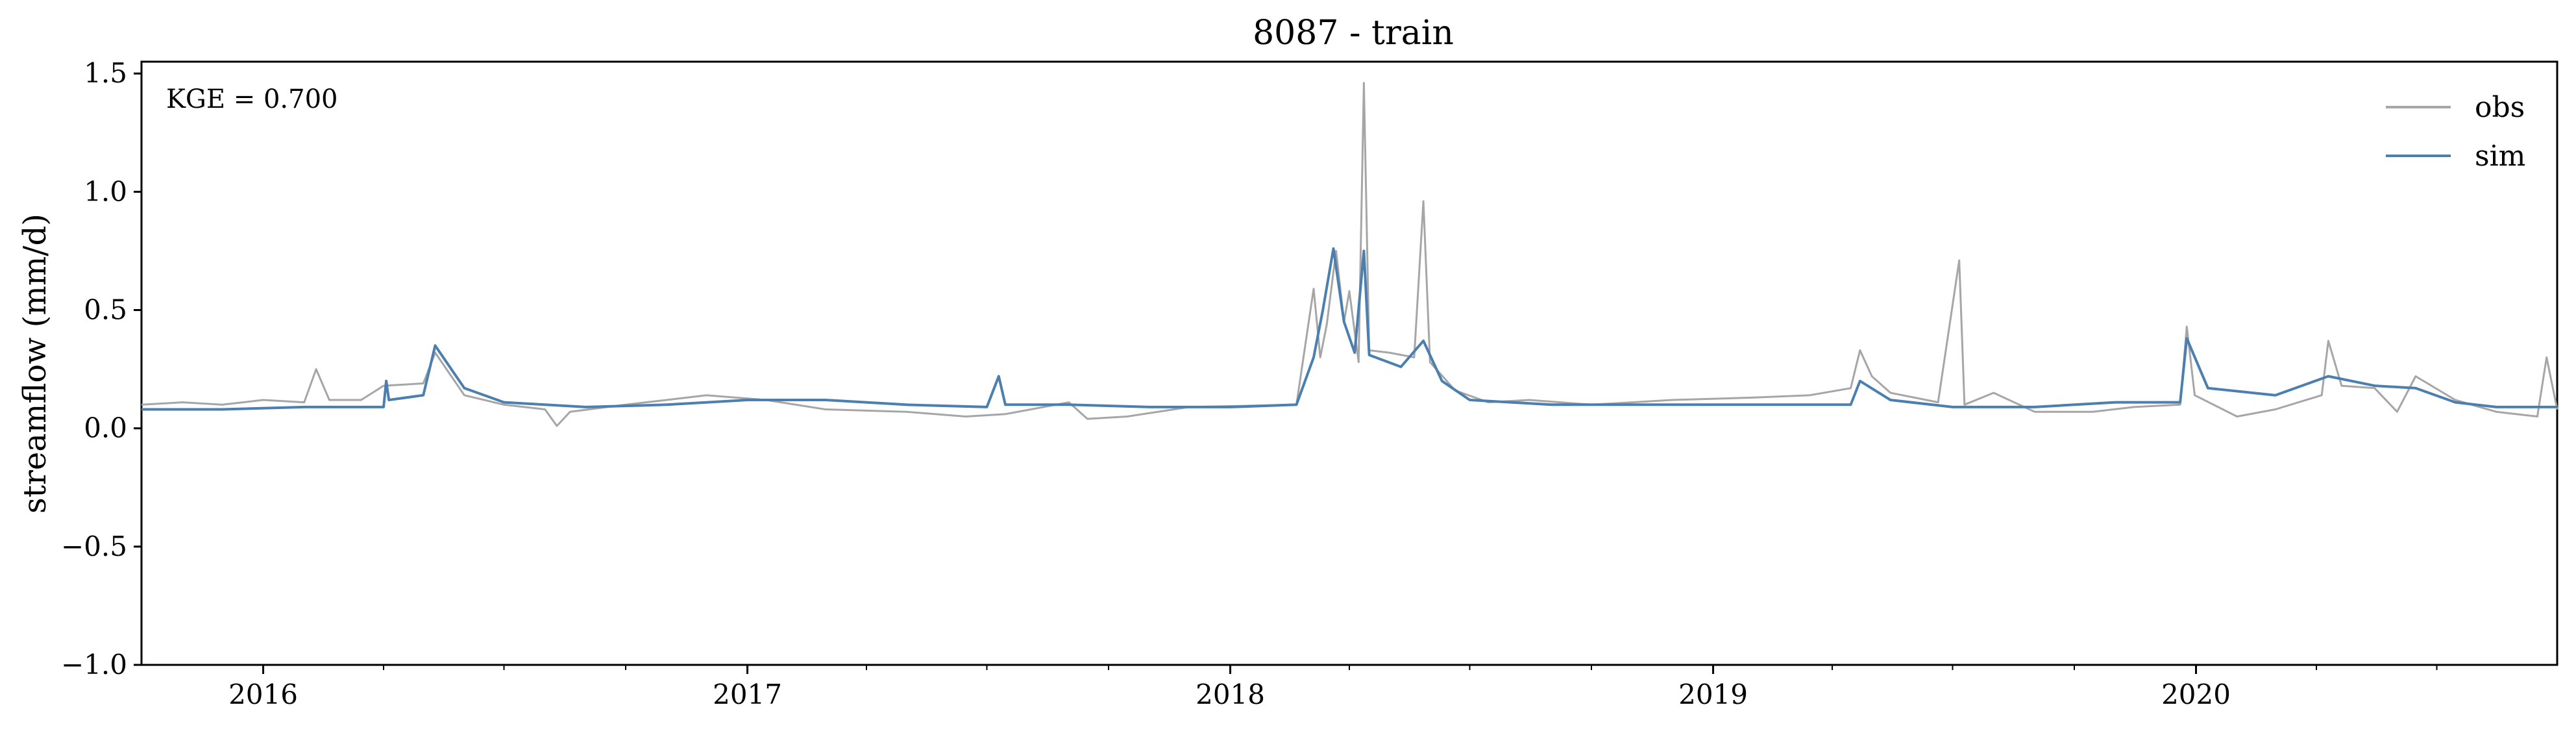 The width and height of the screenshot is (2576, 735). I want to click on chart-title: 8087 - train, so click(1353, 33).